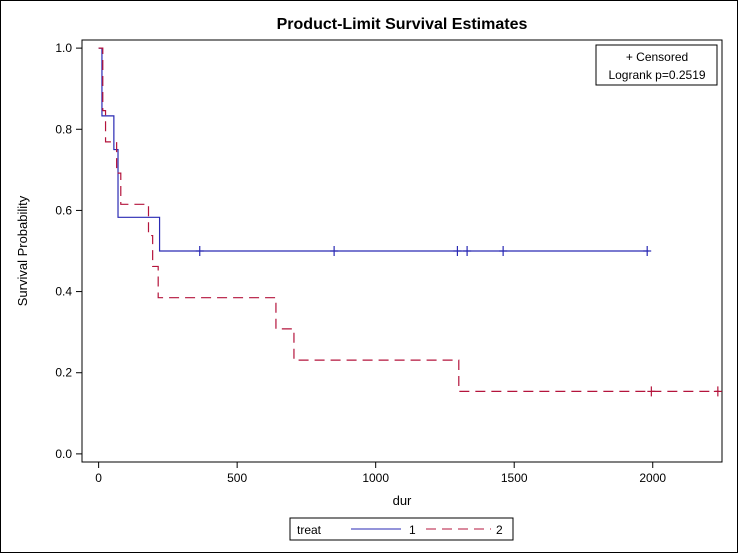 The image size is (738, 553). I want to click on x-tick-label: 2000, so click(652, 478).